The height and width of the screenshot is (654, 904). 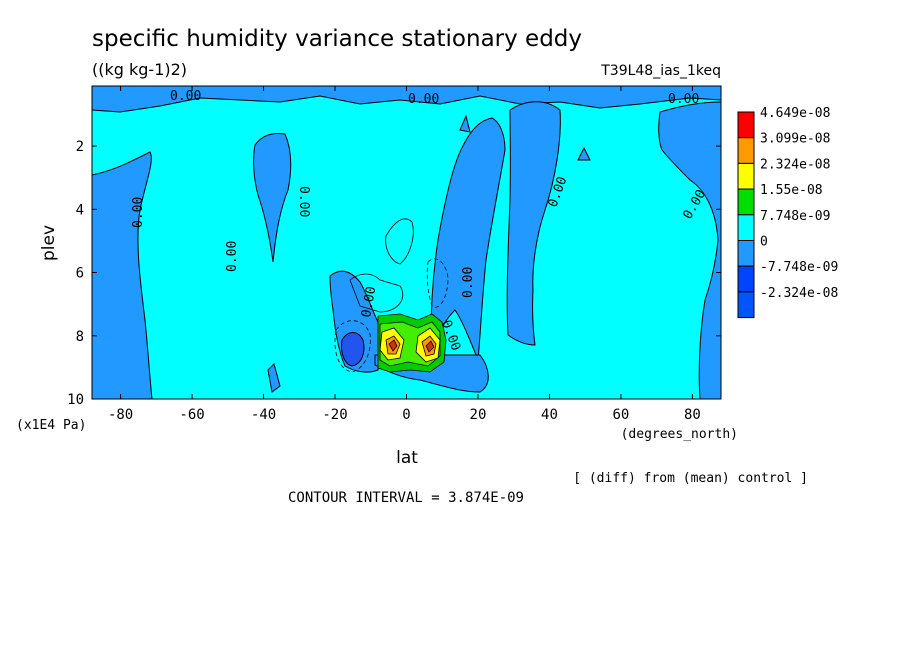 I want to click on contour-interval-label: CONTOUR INTERVAL = 3.874E-09, so click(x=406, y=498).